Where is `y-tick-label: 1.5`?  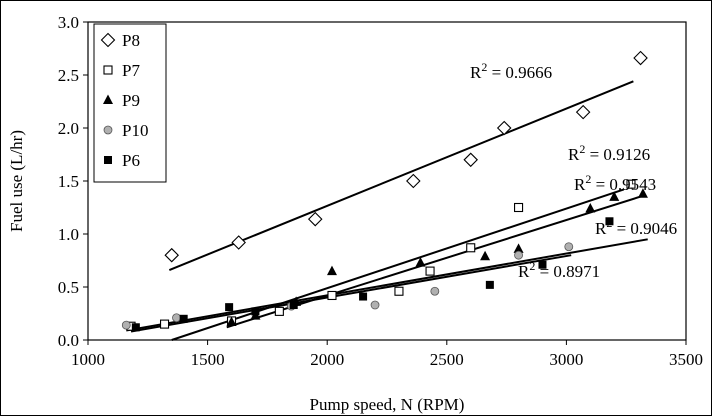 y-tick-label: 1.5 is located at coordinates (68, 181).